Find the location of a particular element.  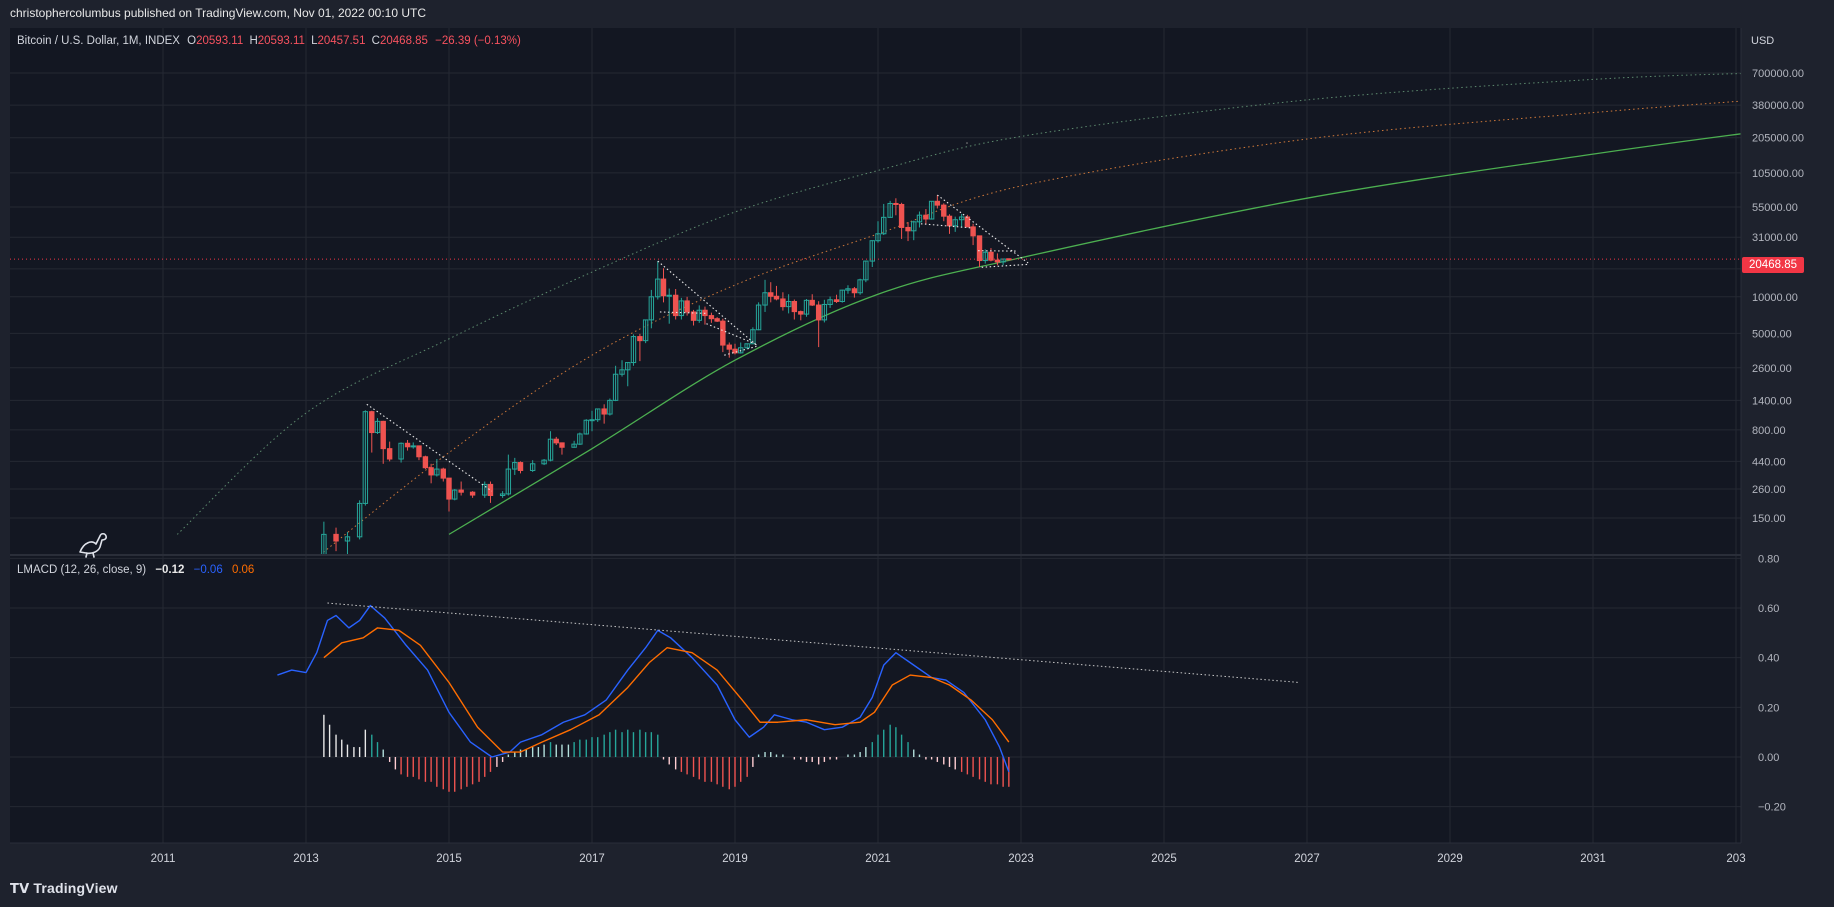

time-tick-label: 2031 is located at coordinates (1593, 859).